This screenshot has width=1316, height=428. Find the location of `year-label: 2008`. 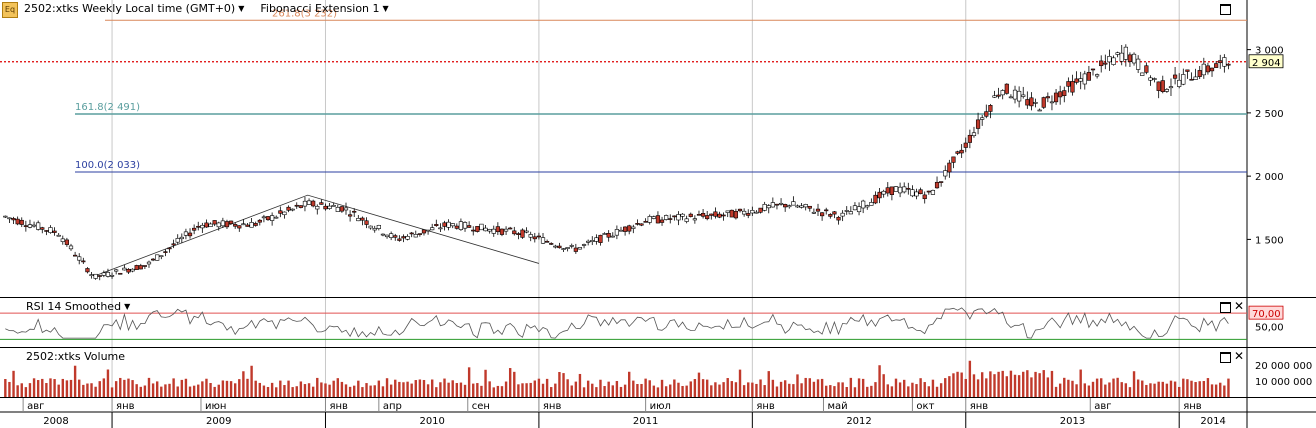

year-label: 2008 is located at coordinates (55, 421).